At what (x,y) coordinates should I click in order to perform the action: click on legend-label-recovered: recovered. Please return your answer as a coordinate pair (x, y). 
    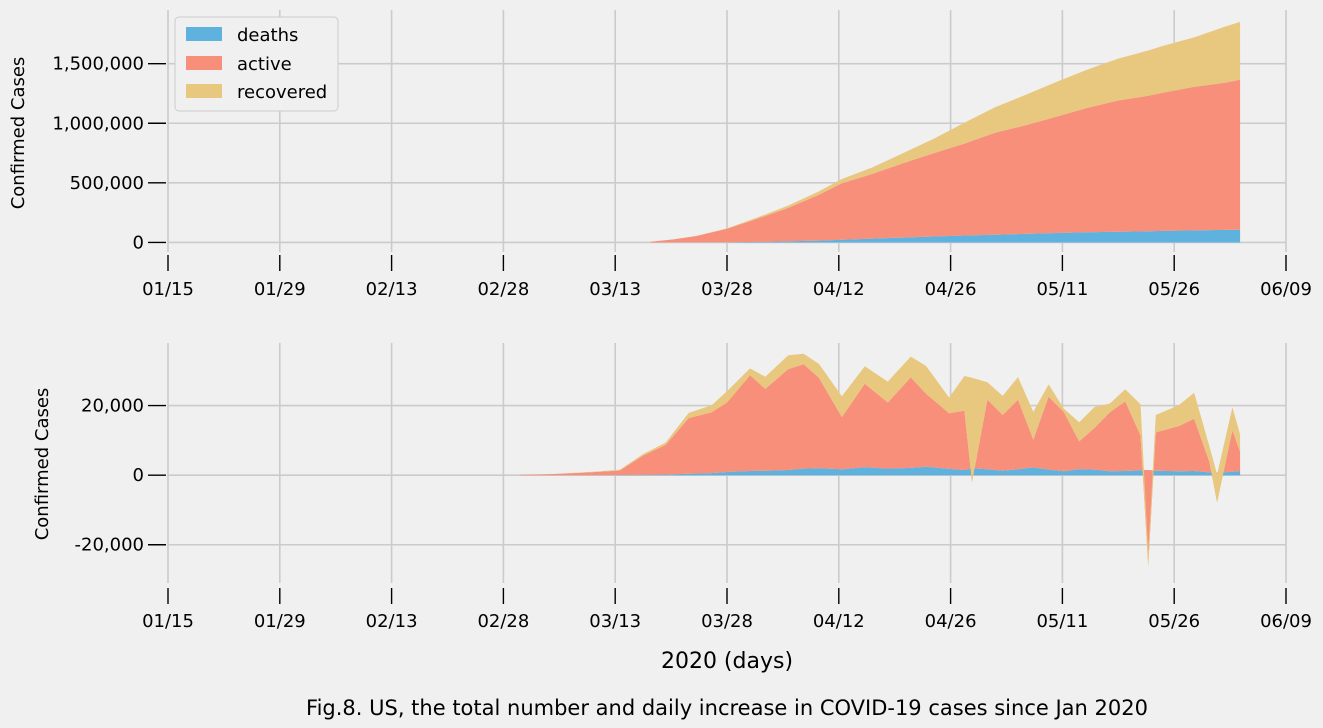
    Looking at the image, I should click on (282, 92).